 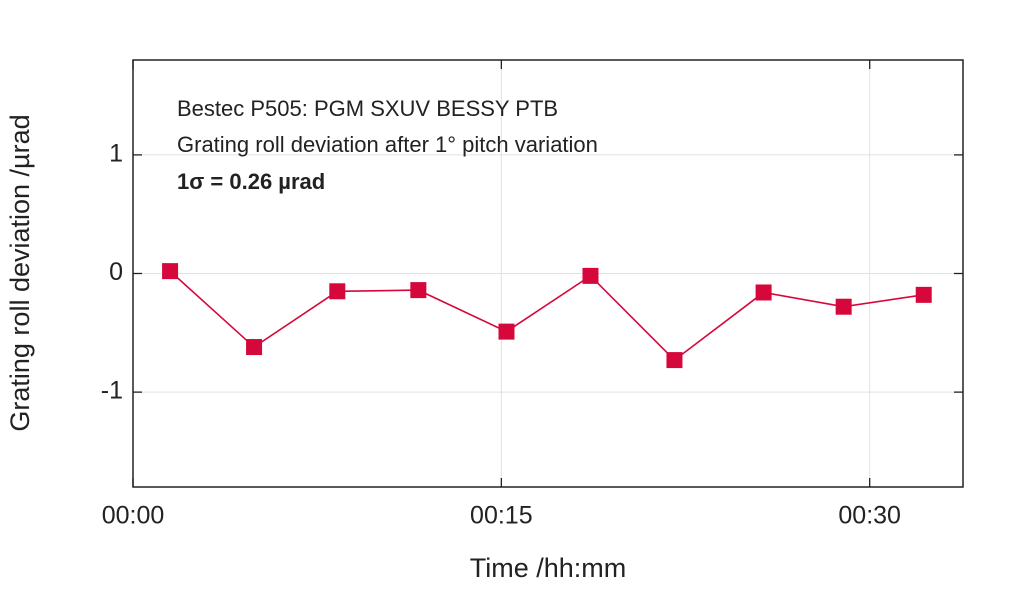 What do you see at coordinates (20, 272) in the screenshot?
I see `y-axis-title: Grating roll deviation /µrad` at bounding box center [20, 272].